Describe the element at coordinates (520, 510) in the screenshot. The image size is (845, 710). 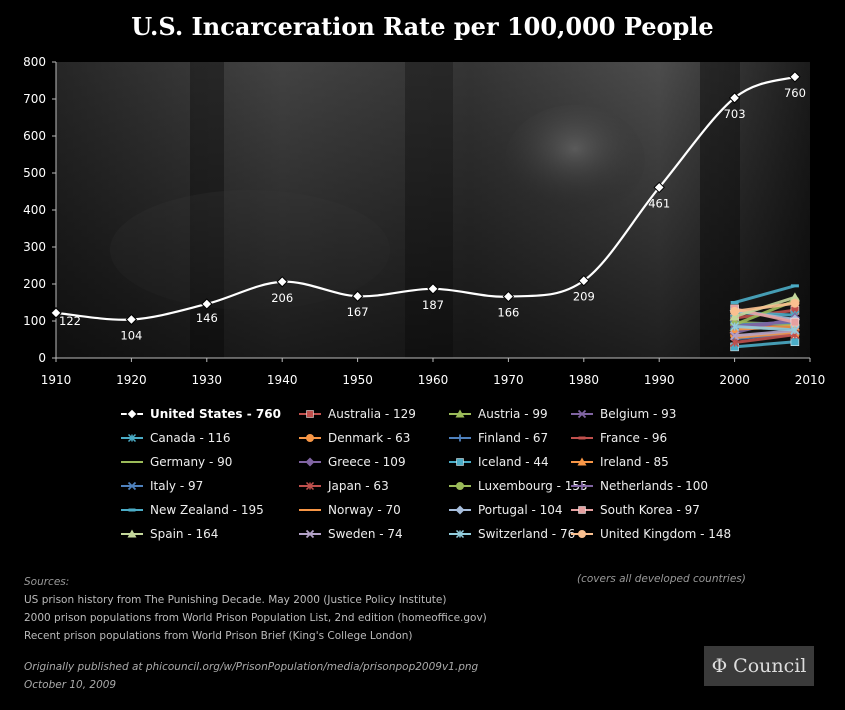
I see `legend-label: Portugal - 104` at that location.